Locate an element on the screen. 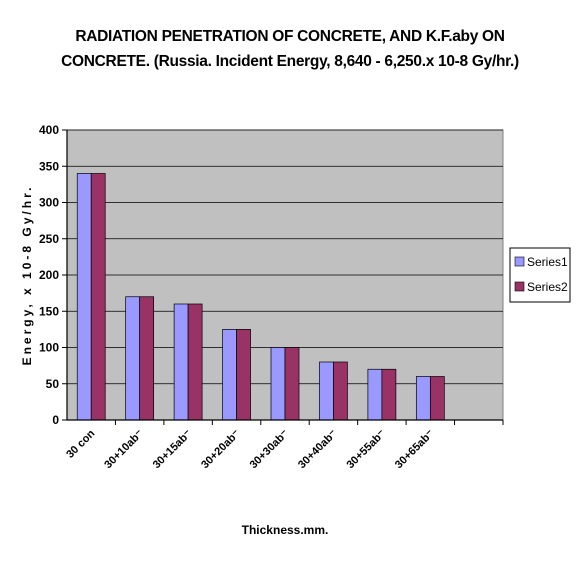 The width and height of the screenshot is (580, 573). y-tick-label: 50 is located at coordinates (53, 384).